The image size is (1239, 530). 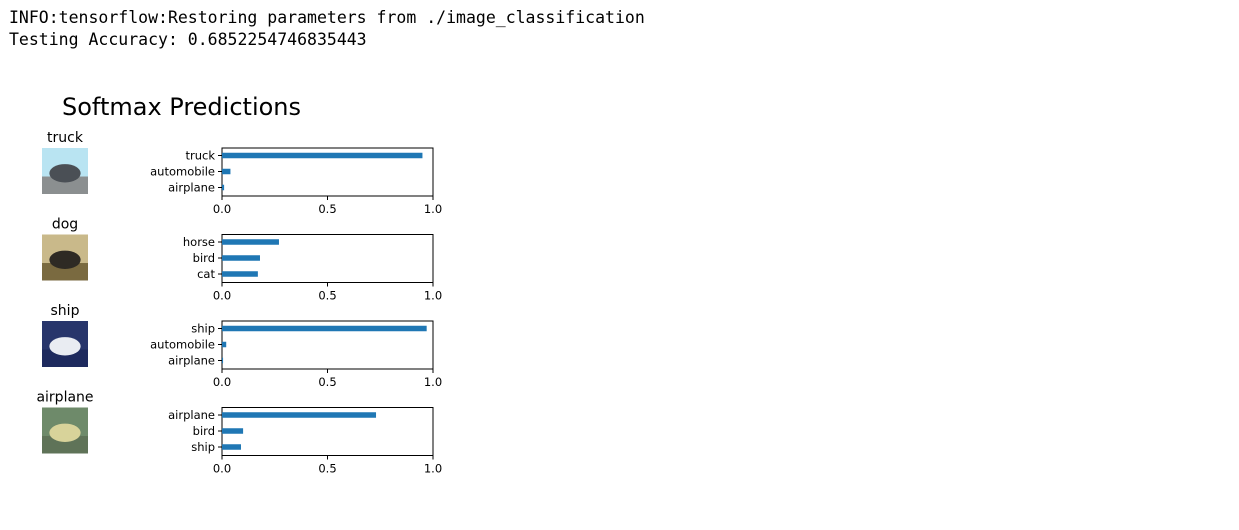 I want to click on y-tick-label: truck, so click(x=200, y=156).